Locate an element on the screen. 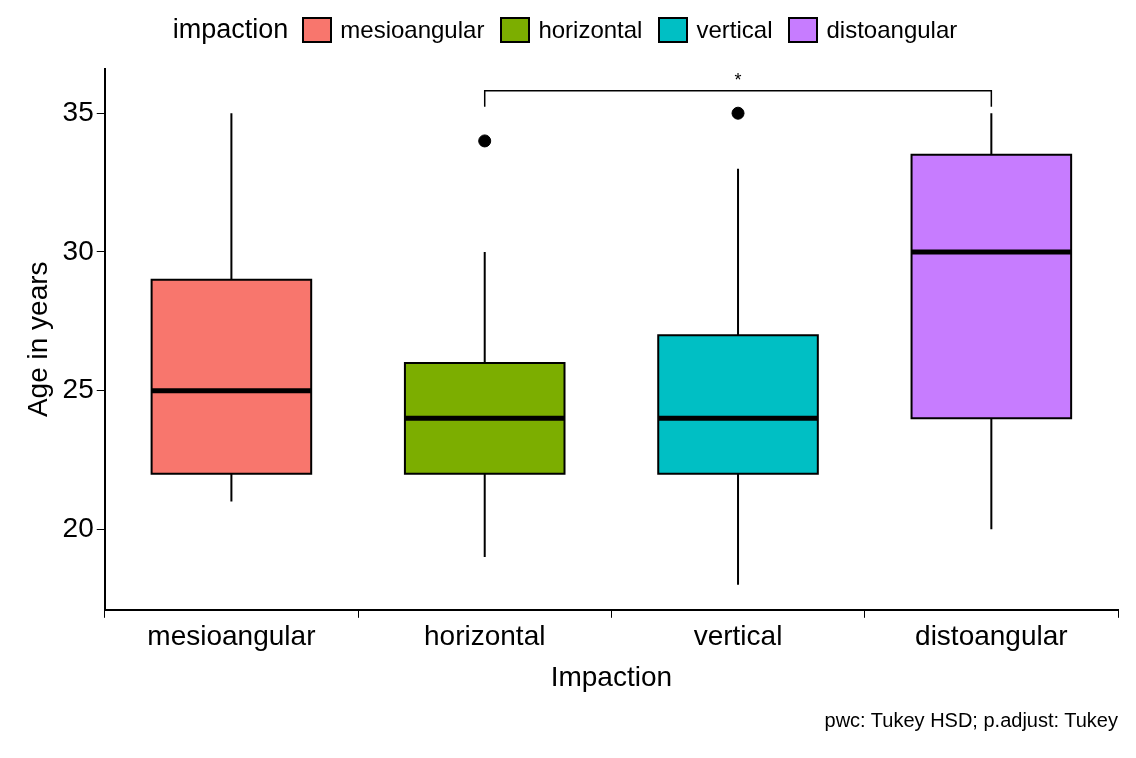  y-tick-label: 25 is located at coordinates (78, 389).